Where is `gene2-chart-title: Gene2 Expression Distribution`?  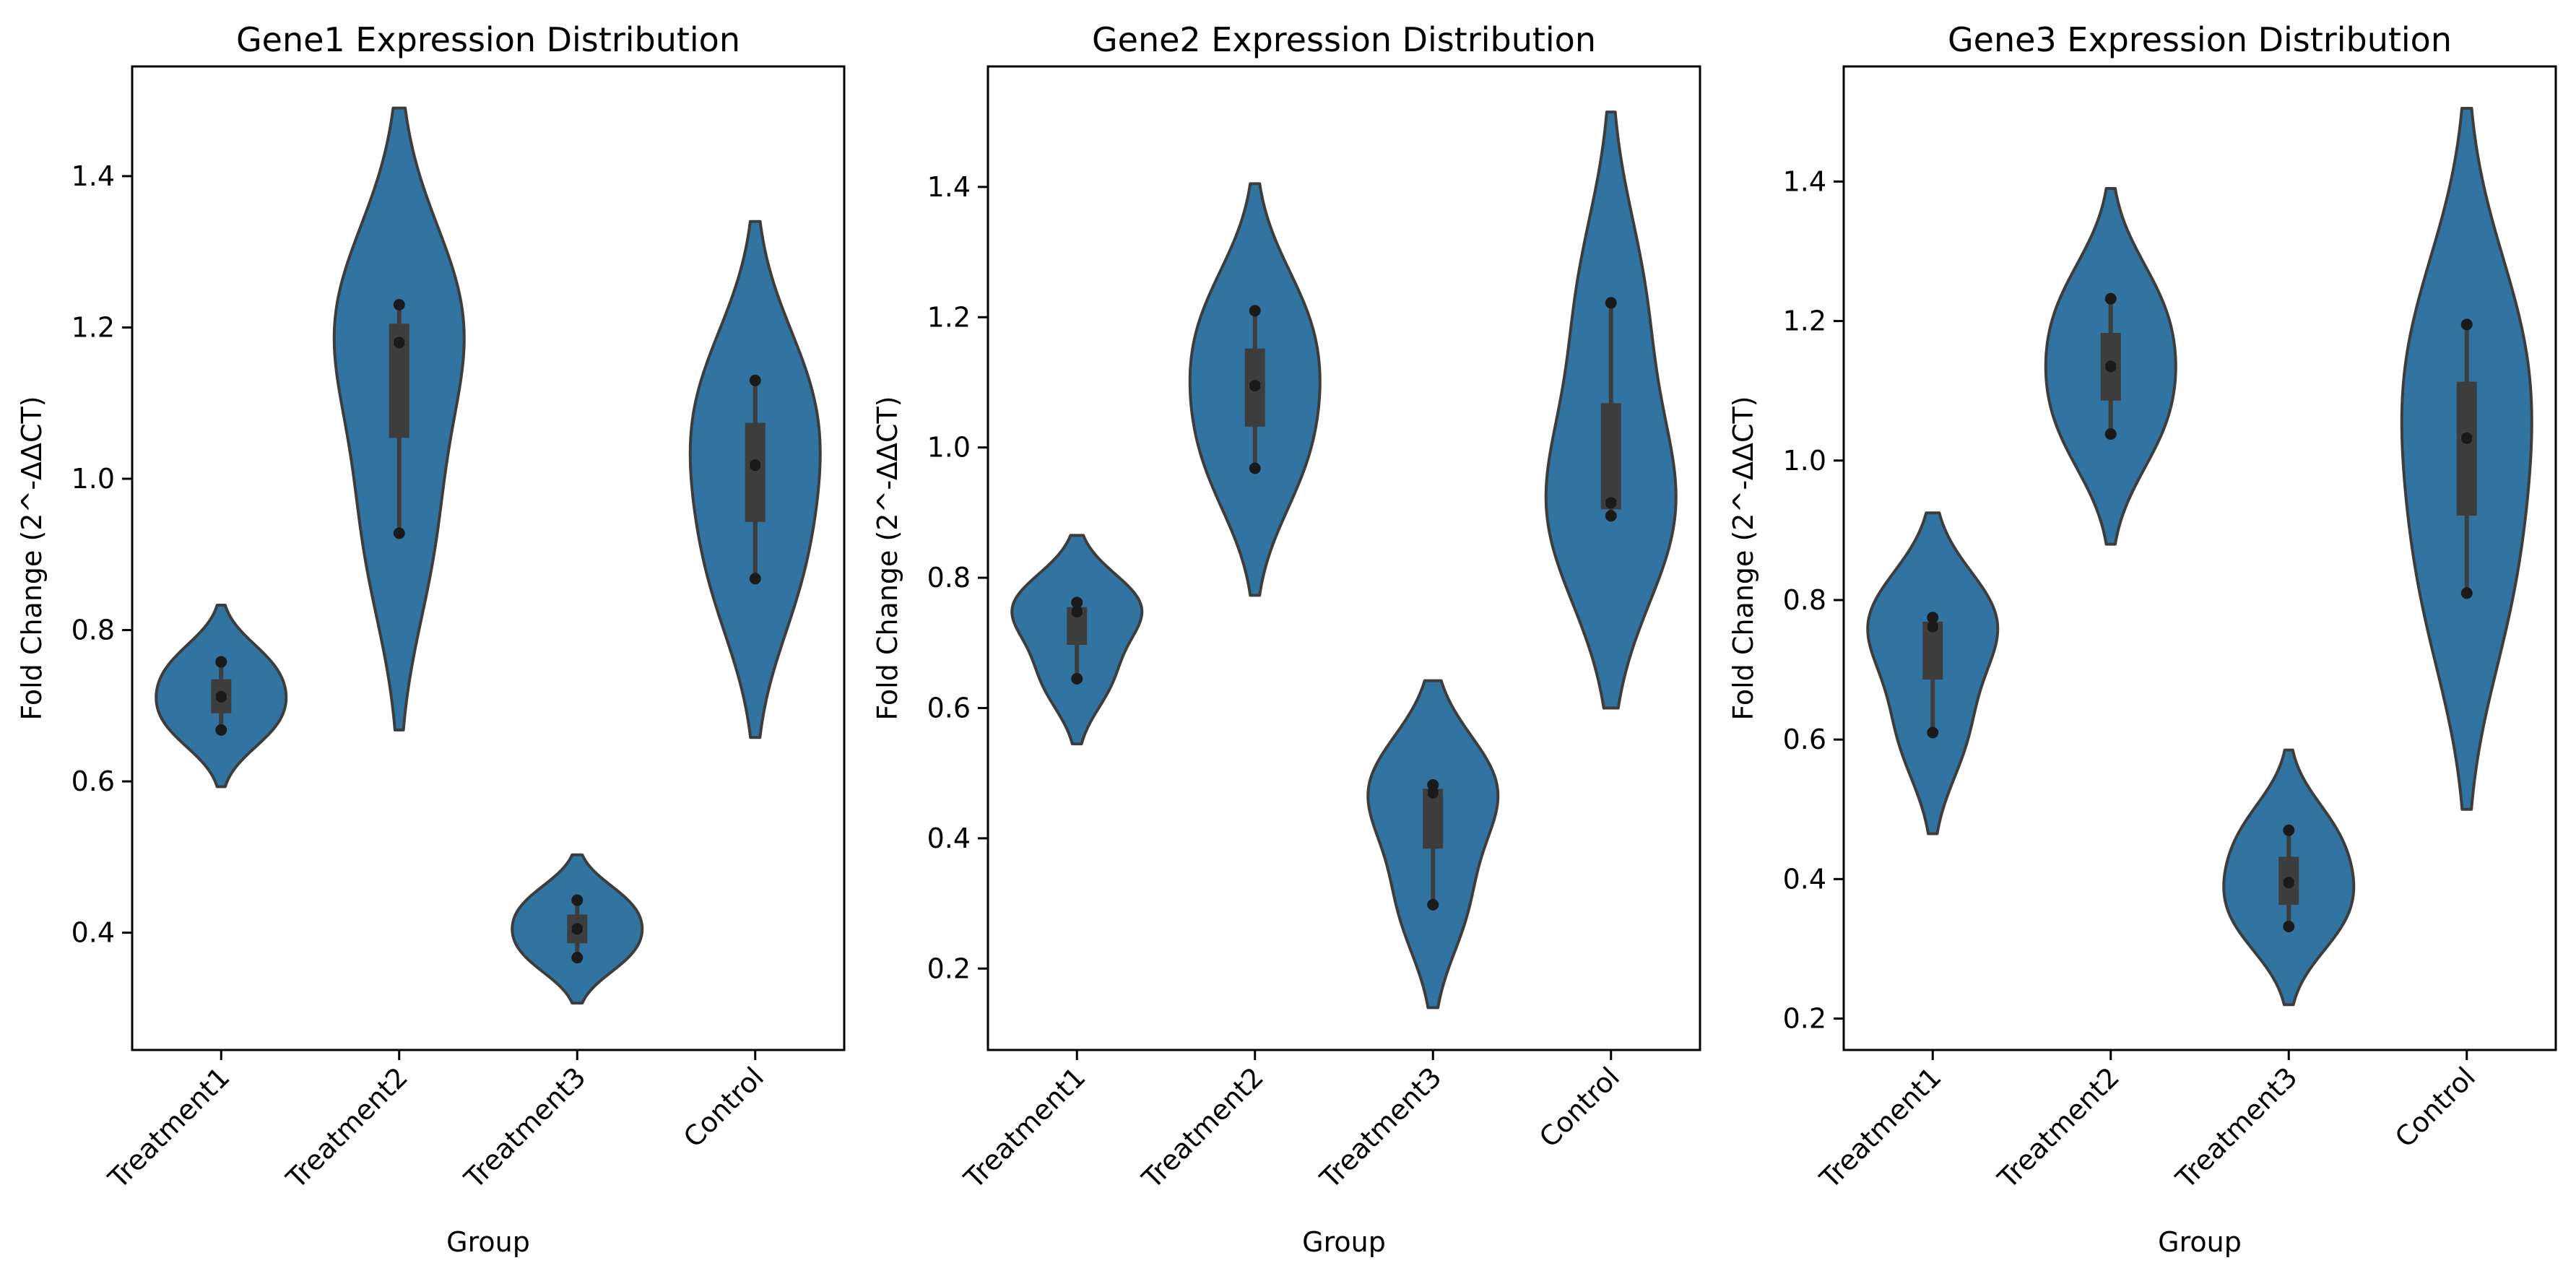
gene2-chart-title: Gene2 Expression Distribution is located at coordinates (1344, 39).